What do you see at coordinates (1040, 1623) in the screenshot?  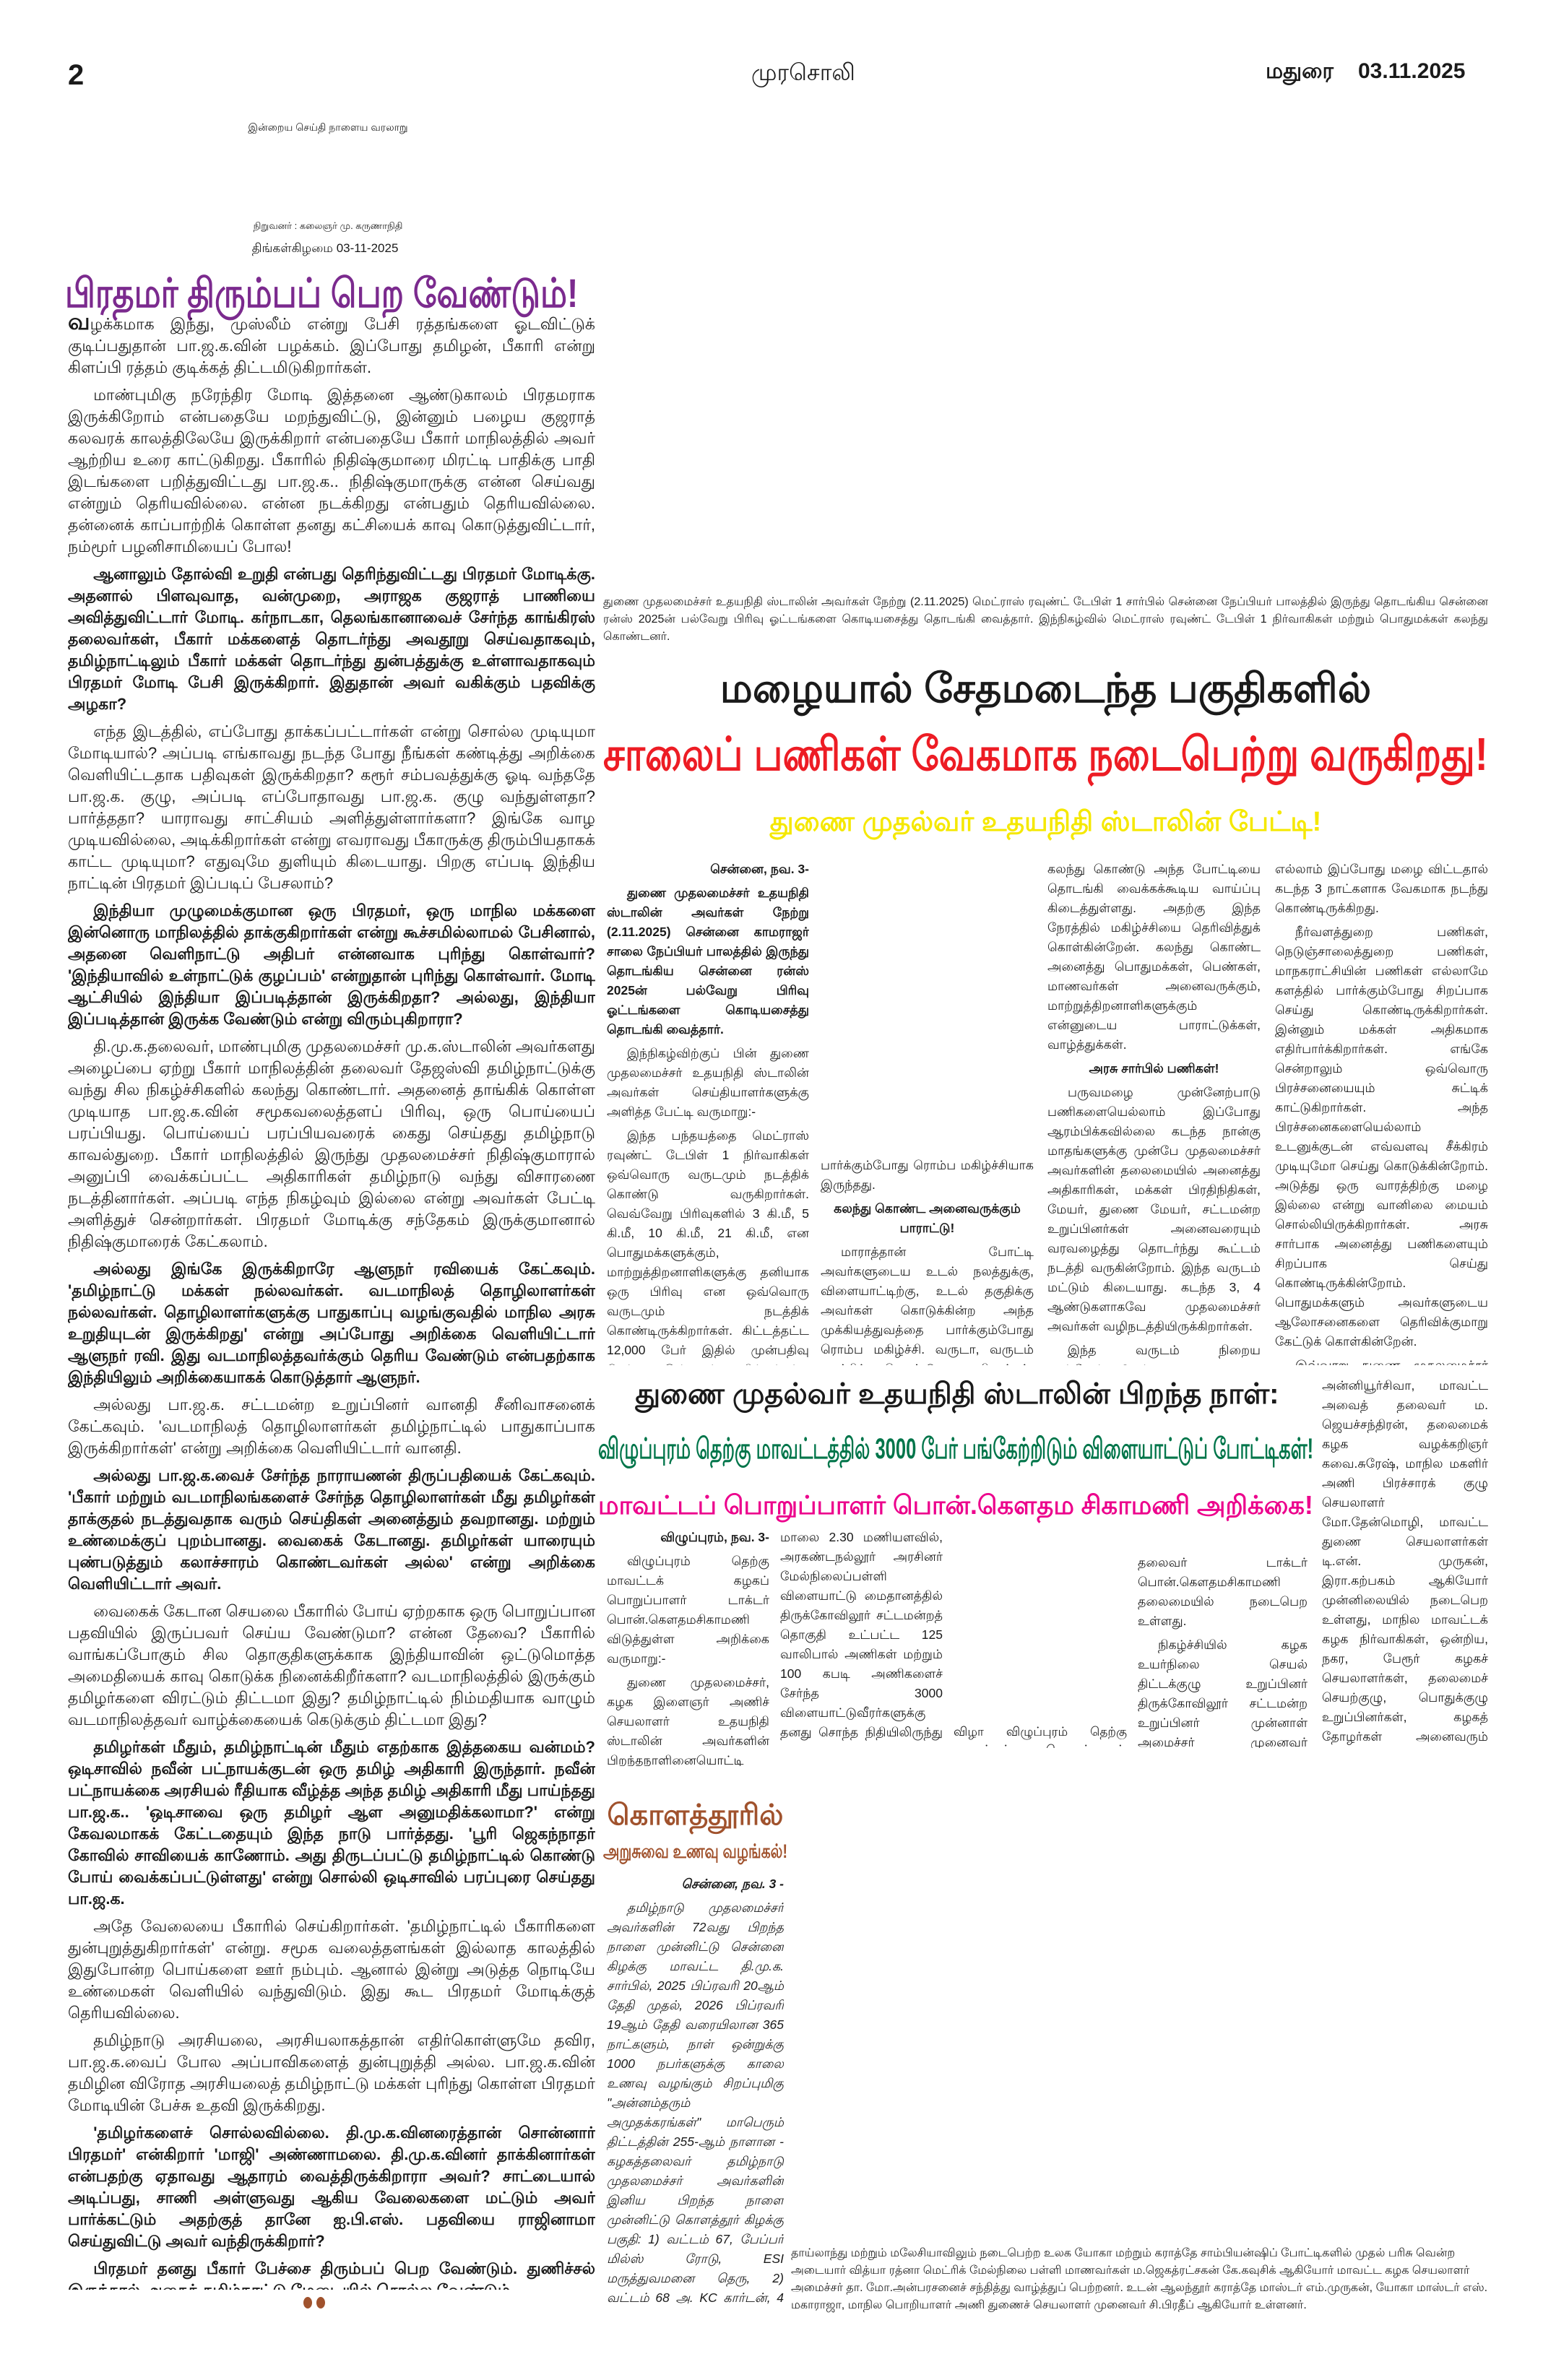 I see `sports-photo` at bounding box center [1040, 1623].